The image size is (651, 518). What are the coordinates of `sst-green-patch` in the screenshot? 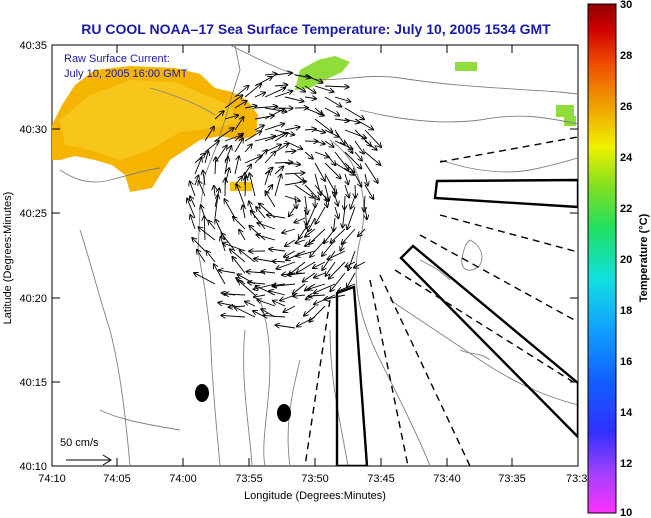 It's located at (322, 73).